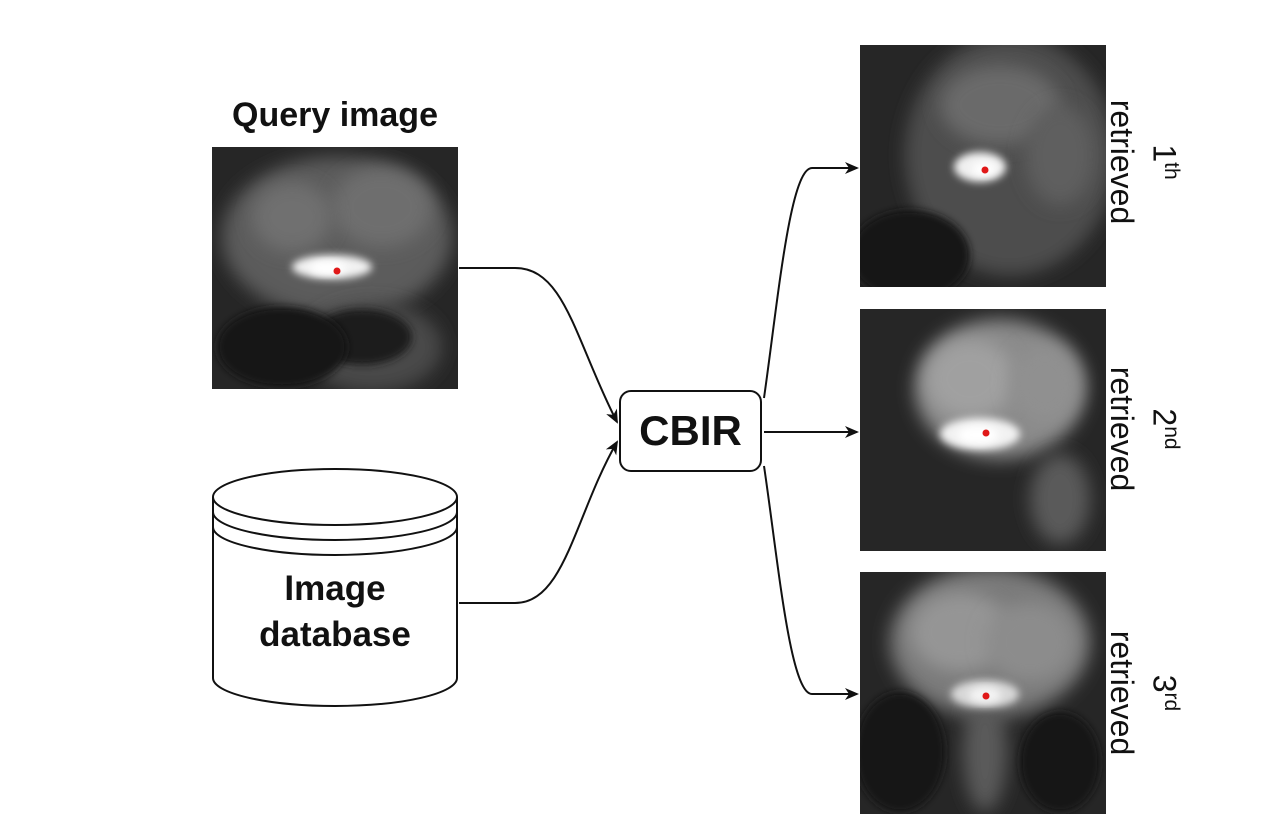  I want to click on retrieved-label-1: 1th retrieved, so click(1147, 162).